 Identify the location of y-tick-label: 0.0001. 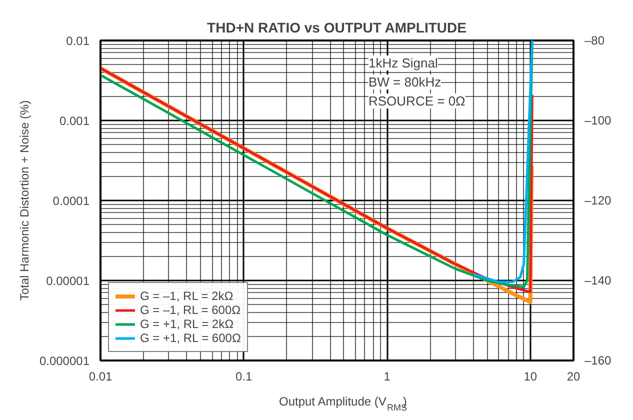
(71, 201).